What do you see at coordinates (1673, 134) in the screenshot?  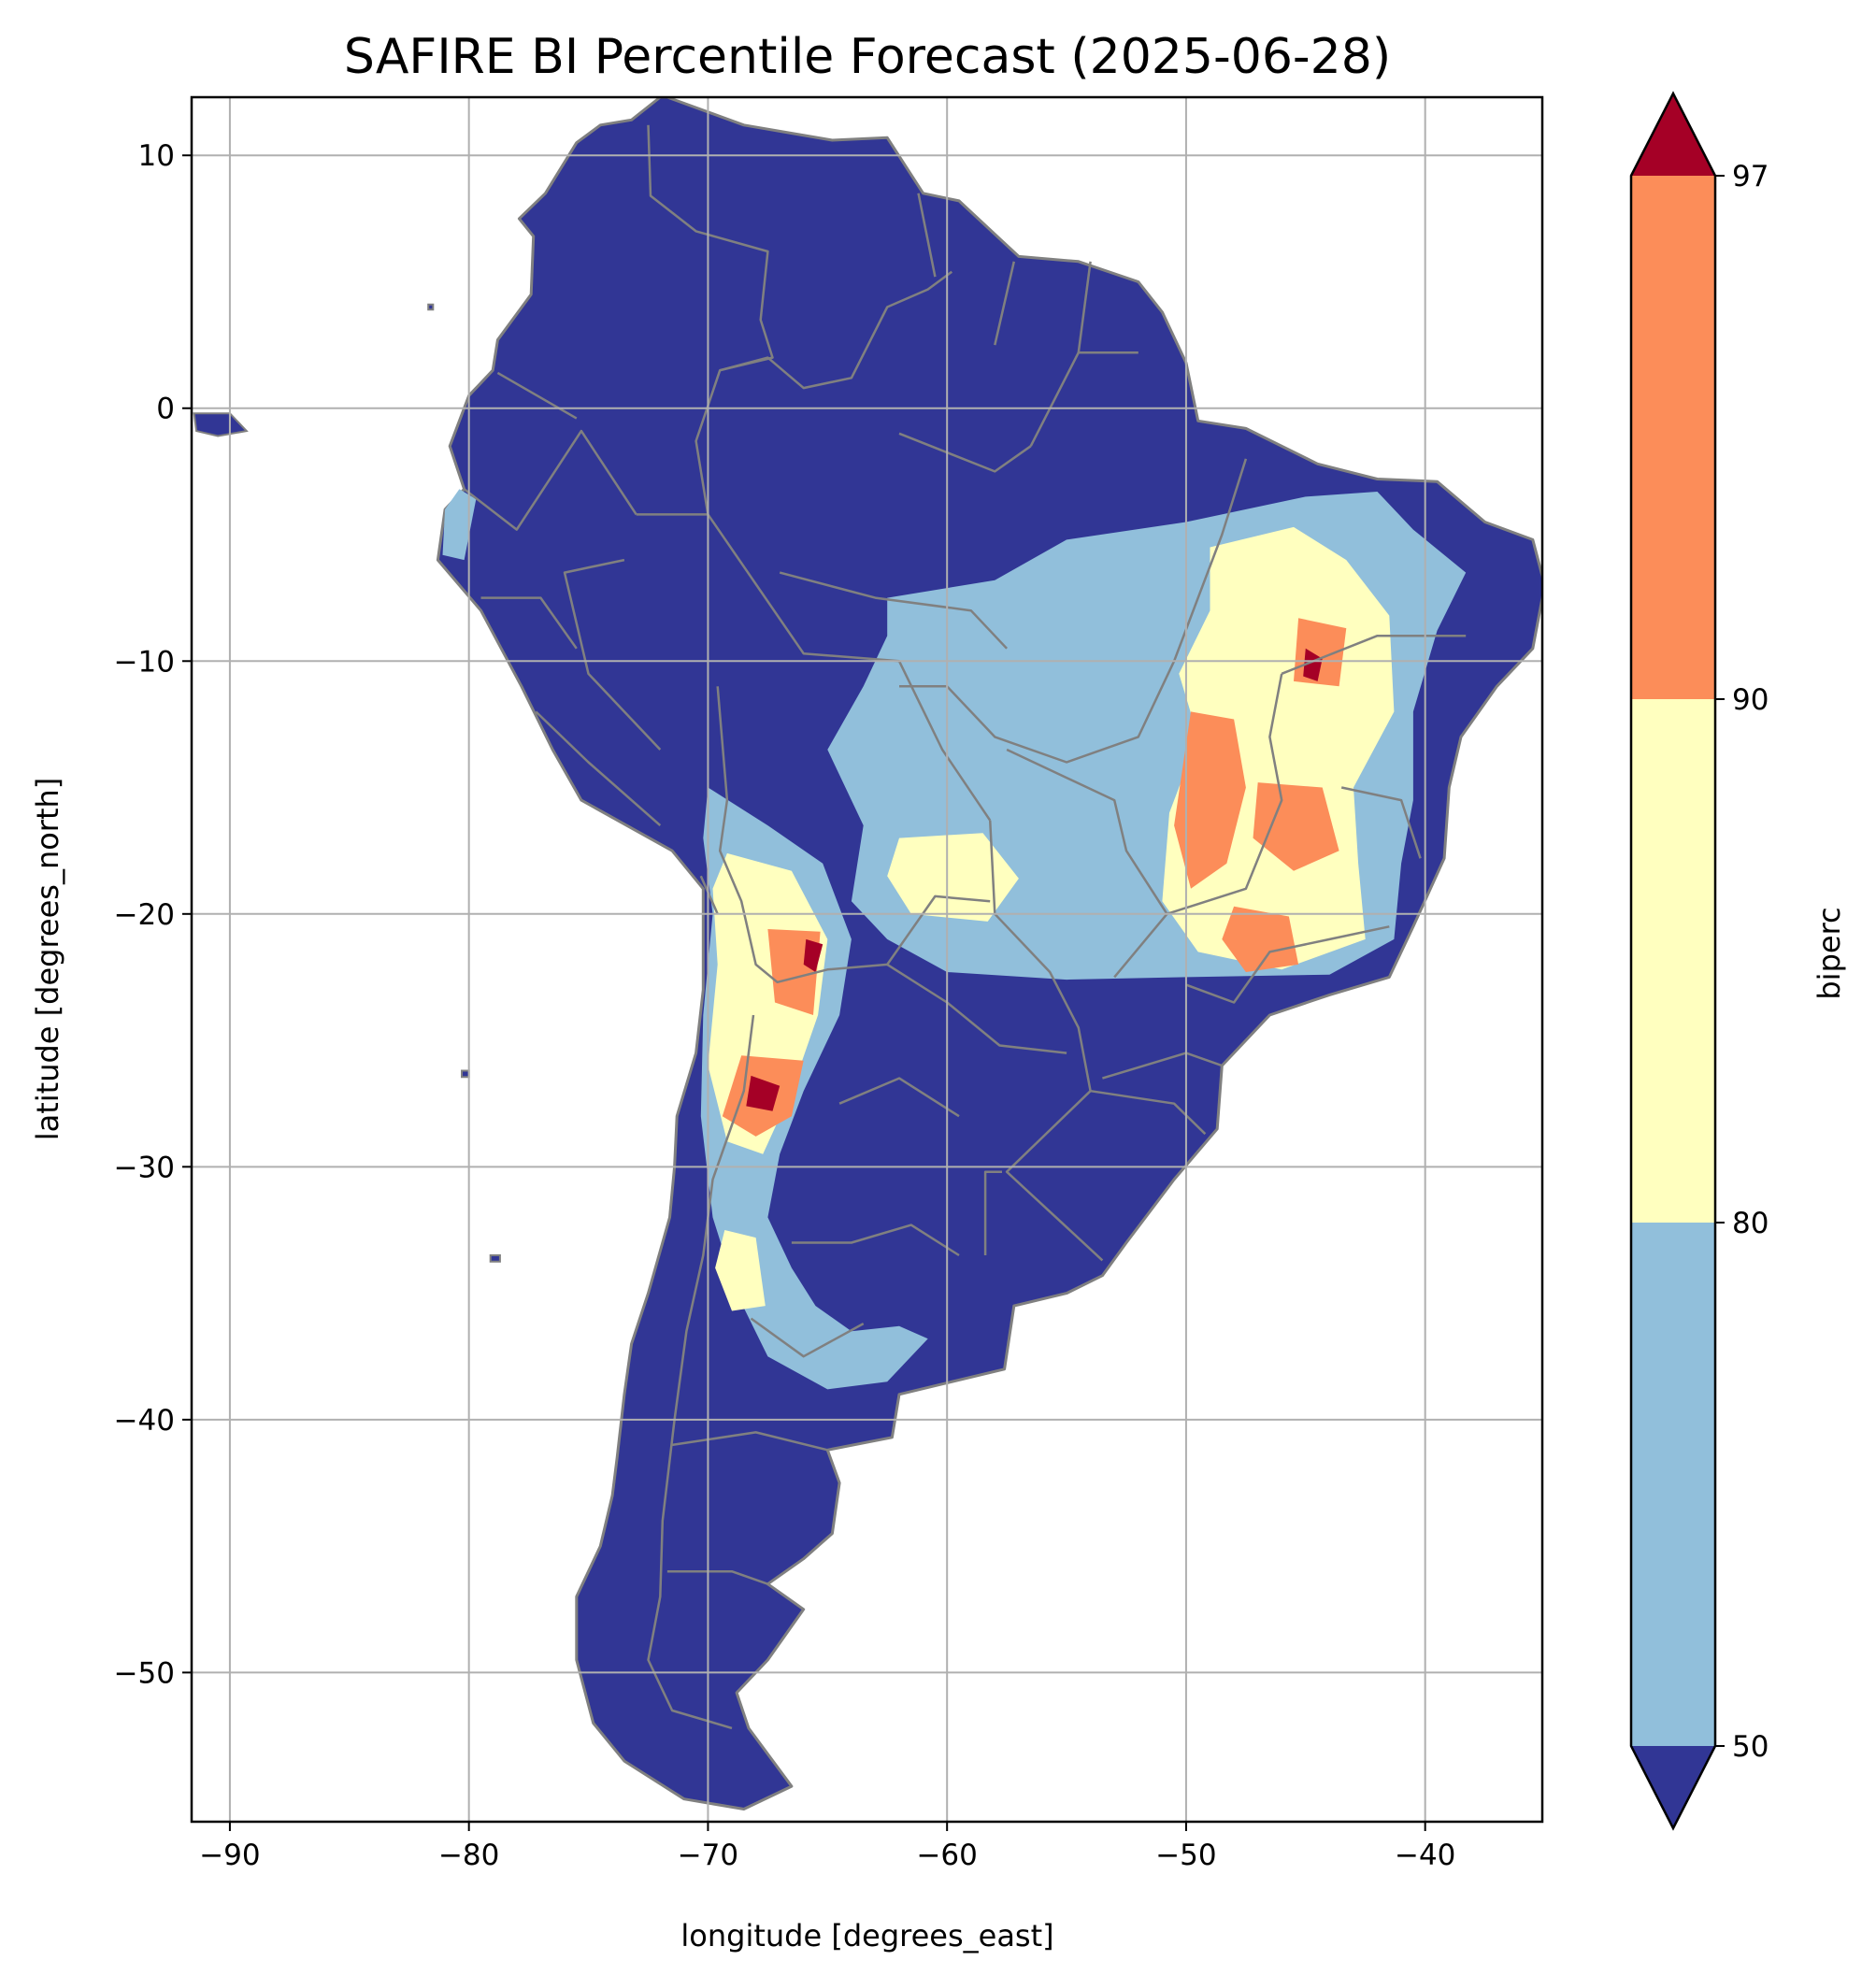 I see `colorbar-extend-max` at bounding box center [1673, 134].